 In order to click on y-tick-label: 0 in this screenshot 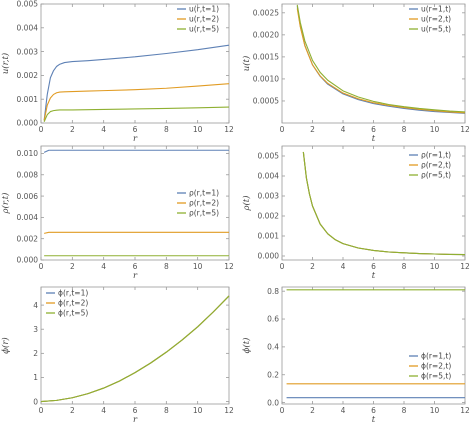, I will do `click(35, 401)`.